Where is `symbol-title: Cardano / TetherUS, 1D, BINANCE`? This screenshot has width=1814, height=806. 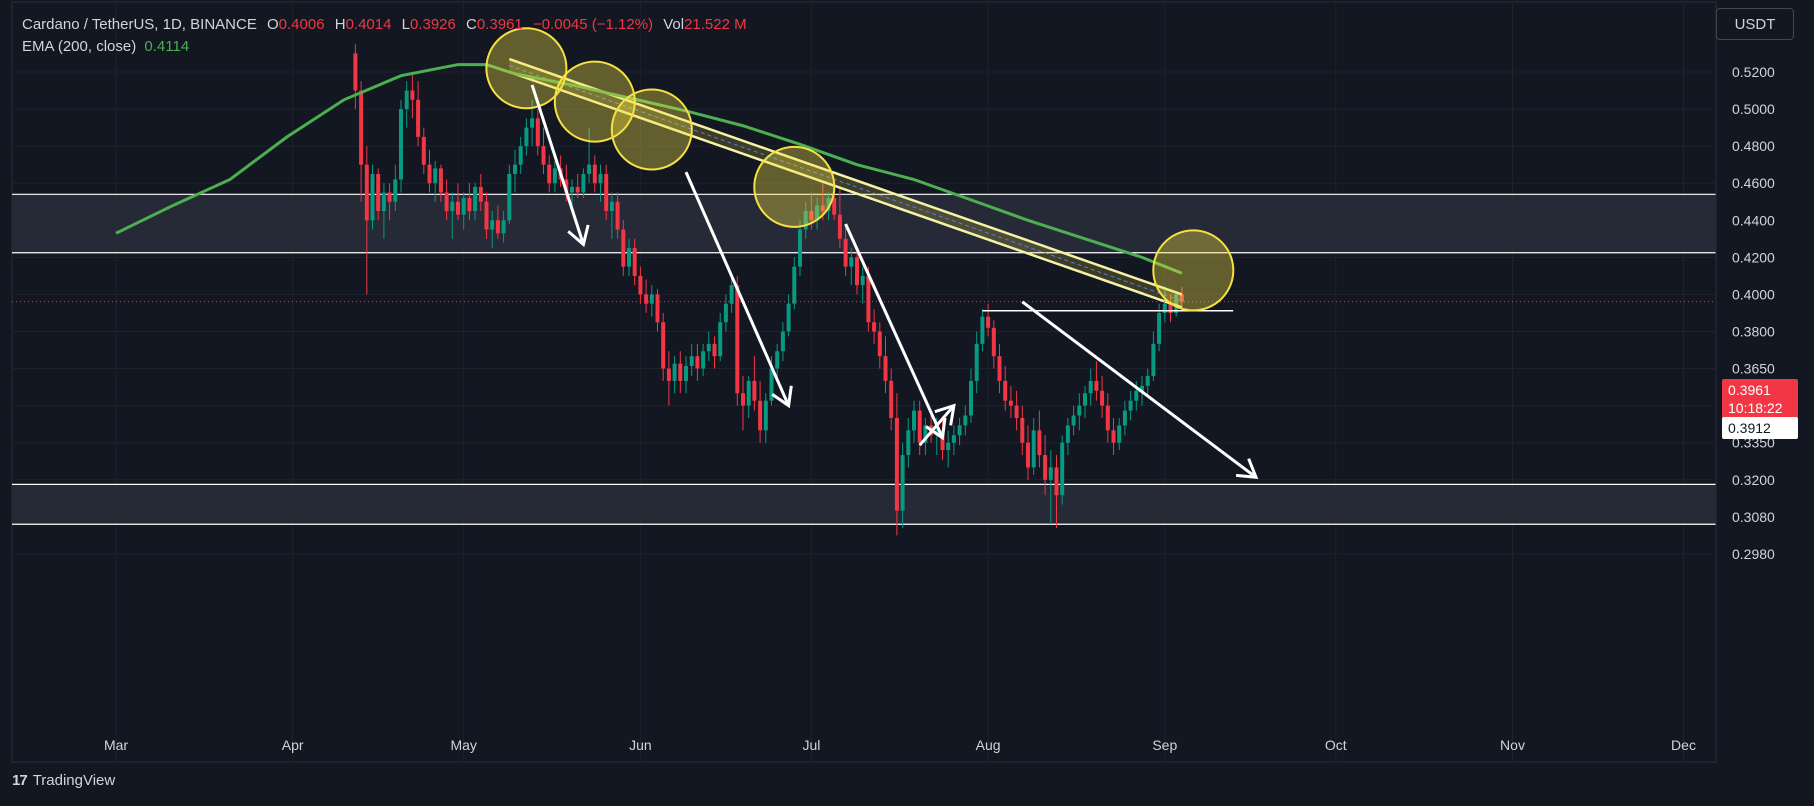 symbol-title: Cardano / TetherUS, 1D, BINANCE is located at coordinates (139, 24).